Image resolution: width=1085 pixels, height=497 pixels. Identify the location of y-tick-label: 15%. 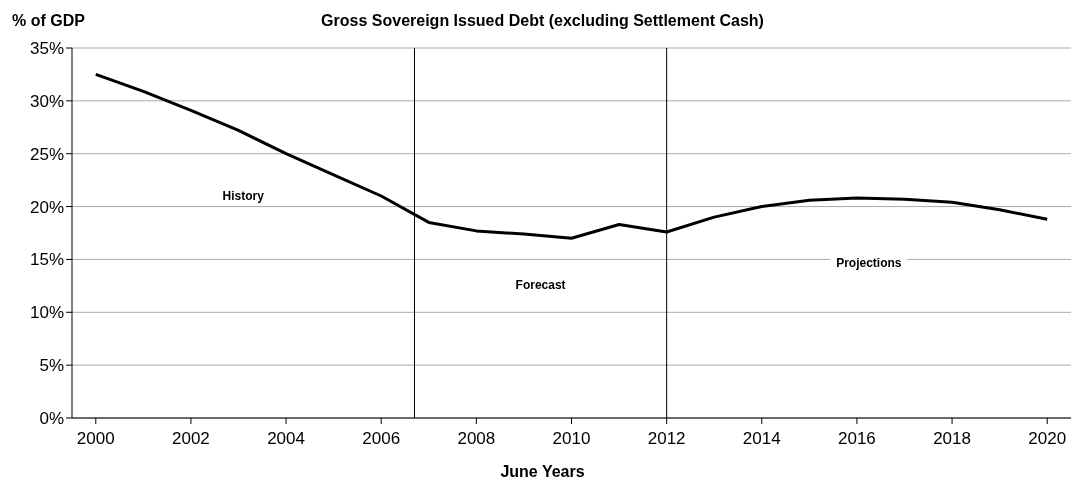
(46, 260).